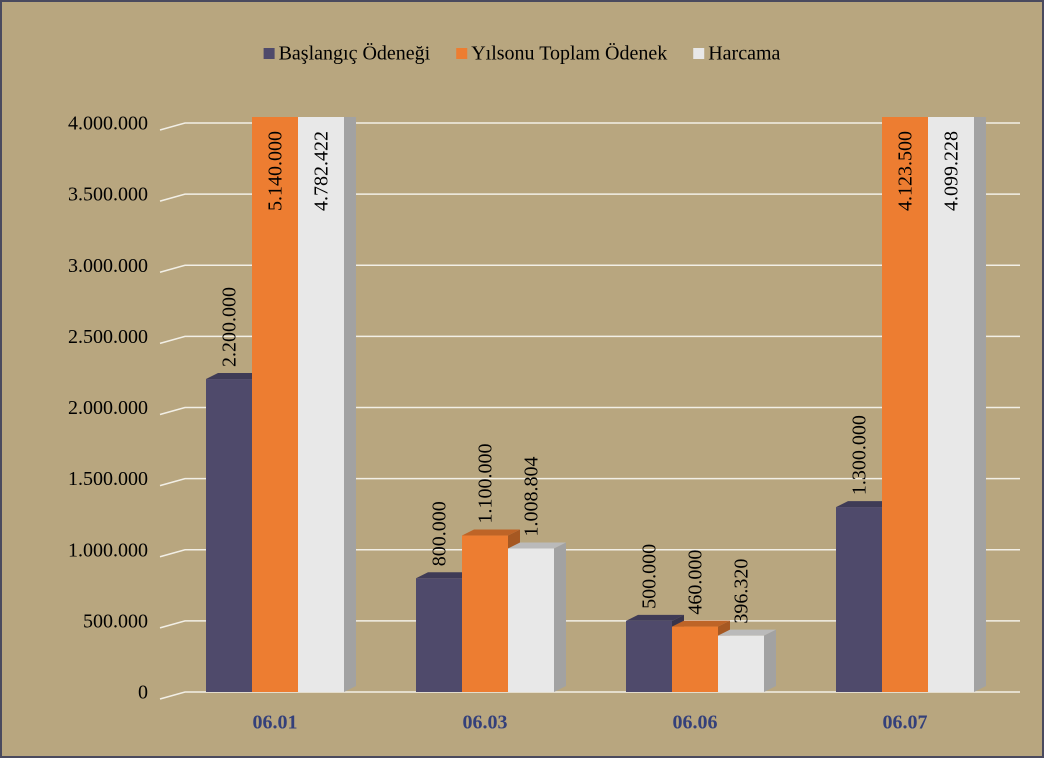 This screenshot has width=1044, height=758. Describe the element at coordinates (355, 53) in the screenshot. I see `legend-label: Başlangıç Ödeneği` at that location.